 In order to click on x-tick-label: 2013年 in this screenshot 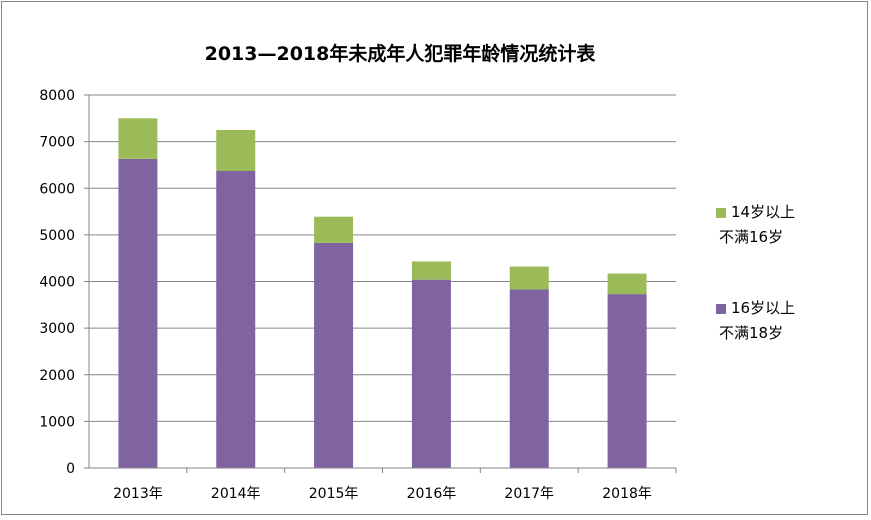, I will do `click(138, 494)`.